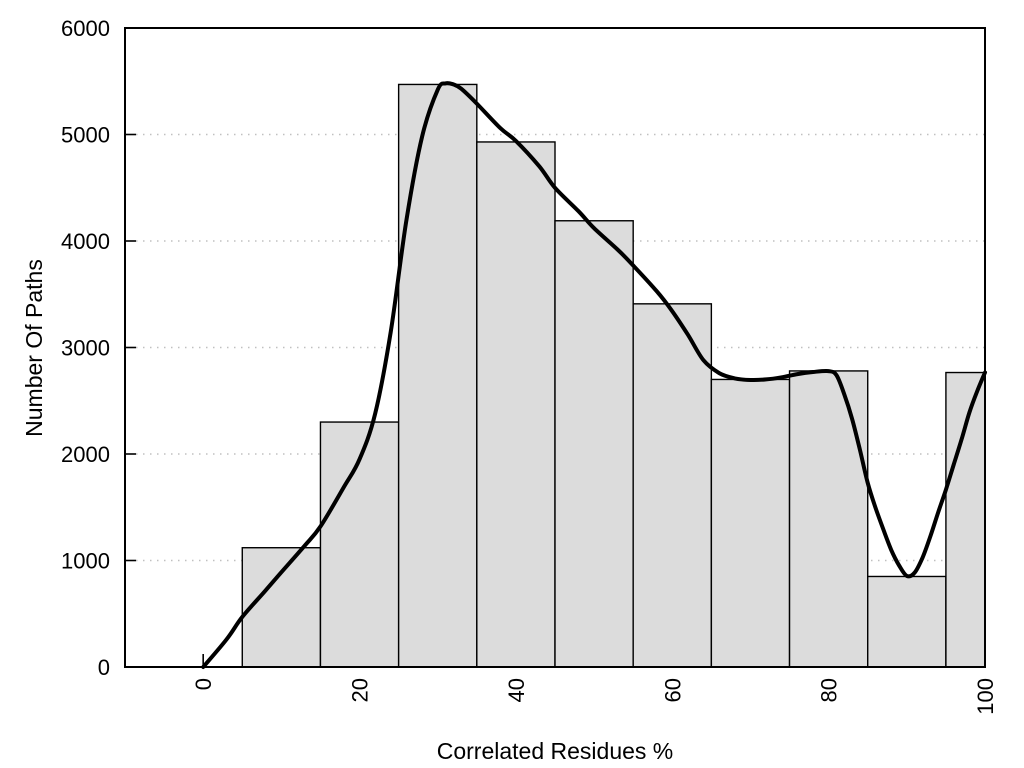 This screenshot has height=768, width=1024. What do you see at coordinates (85, 561) in the screenshot?
I see `y-tick-label: 1000` at bounding box center [85, 561].